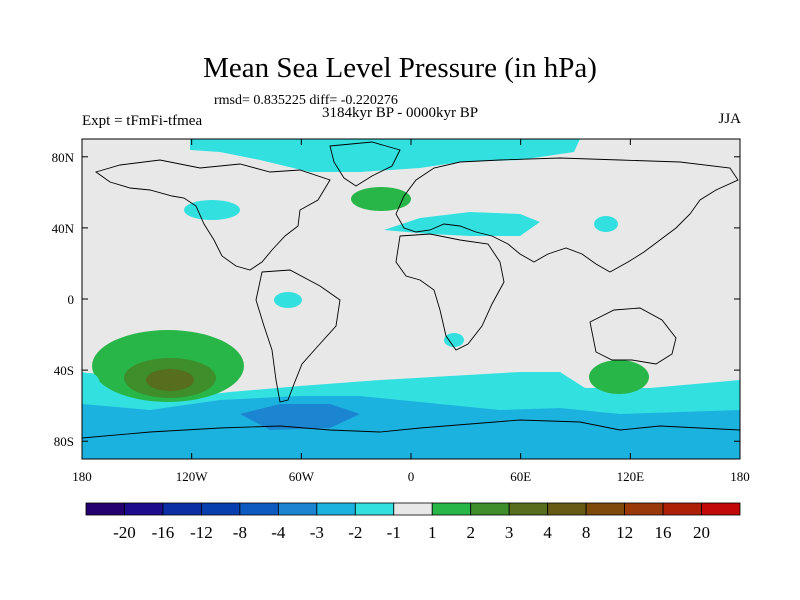 This screenshot has height=600, width=800. Describe the element at coordinates (317, 532) in the screenshot. I see `colorbar-label: -3` at that location.